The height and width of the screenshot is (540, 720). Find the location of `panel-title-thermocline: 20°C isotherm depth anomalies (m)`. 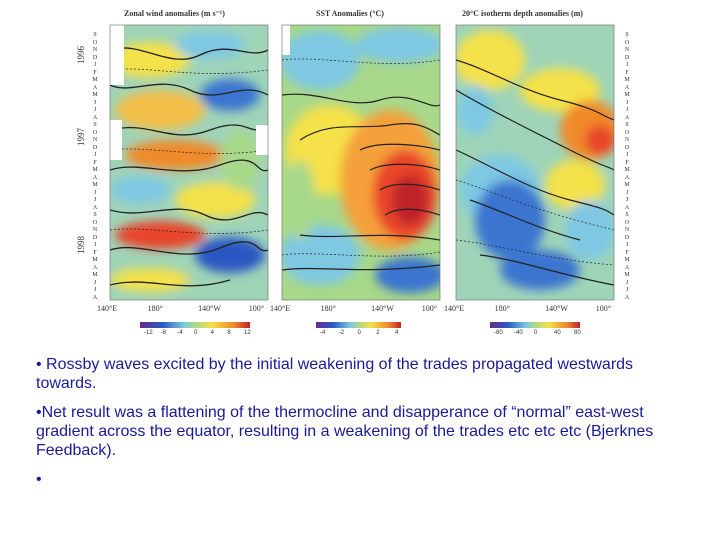

panel-title-thermocline: 20°C isotherm depth anomalies (m) is located at coordinates (522, 13).